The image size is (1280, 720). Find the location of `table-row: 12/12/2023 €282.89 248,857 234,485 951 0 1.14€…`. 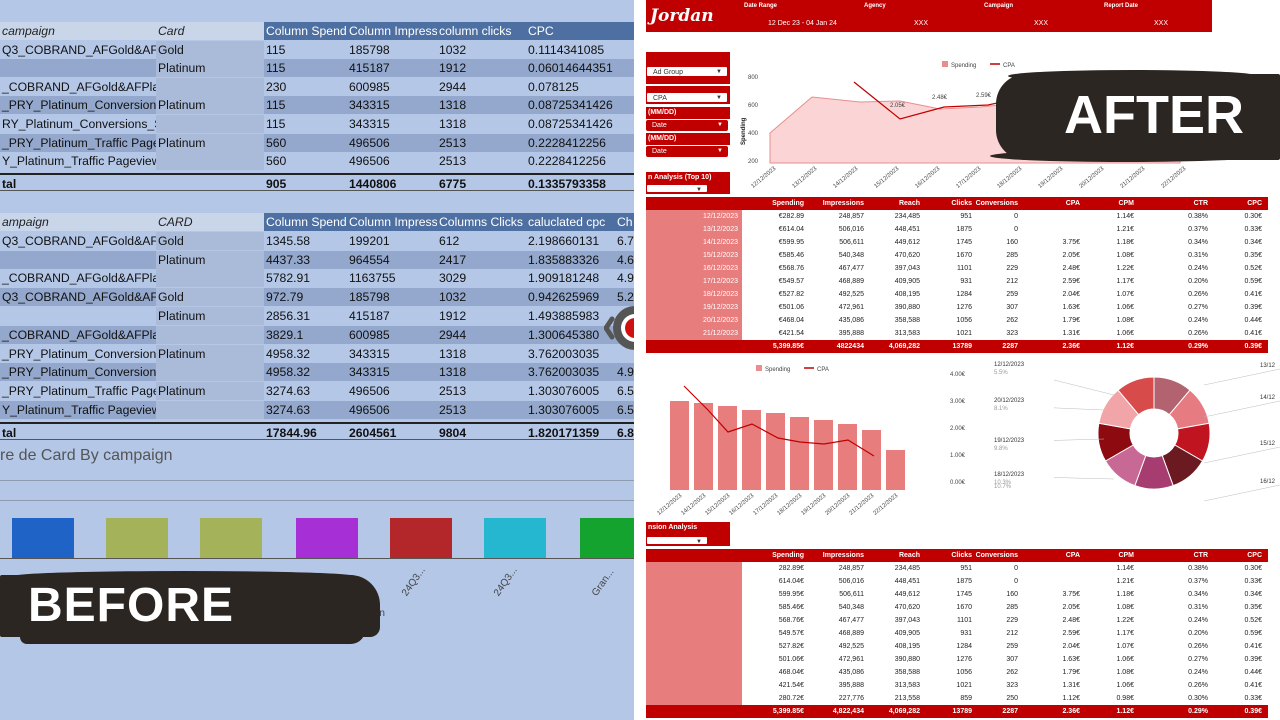

table-row: 12/12/2023 €282.89 248,857 234,485 951 0 1.14€… is located at coordinates (957, 216).